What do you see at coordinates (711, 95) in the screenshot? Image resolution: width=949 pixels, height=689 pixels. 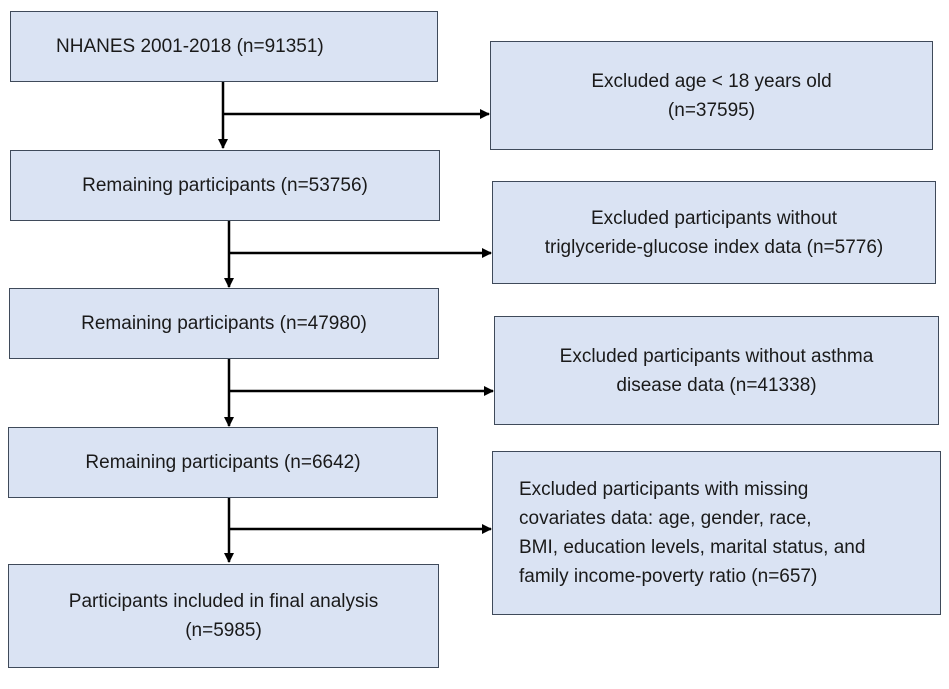 I see `box-excluded-age: Excluded age < 18 years old (n=37595)` at bounding box center [711, 95].